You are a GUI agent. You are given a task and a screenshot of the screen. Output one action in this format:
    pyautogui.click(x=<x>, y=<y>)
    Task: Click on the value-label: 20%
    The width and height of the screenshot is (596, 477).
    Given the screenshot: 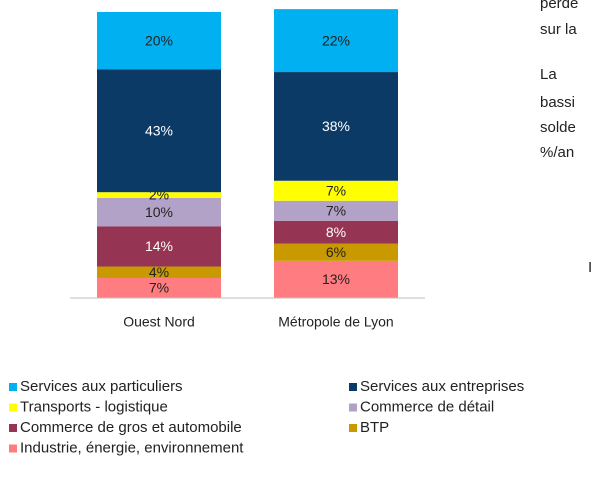 What is the action you would take?
    pyautogui.click(x=159, y=40)
    